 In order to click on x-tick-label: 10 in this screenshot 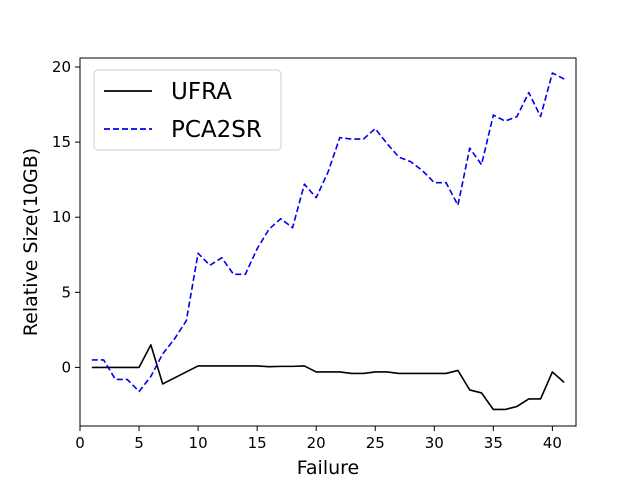, I will do `click(198, 443)`.